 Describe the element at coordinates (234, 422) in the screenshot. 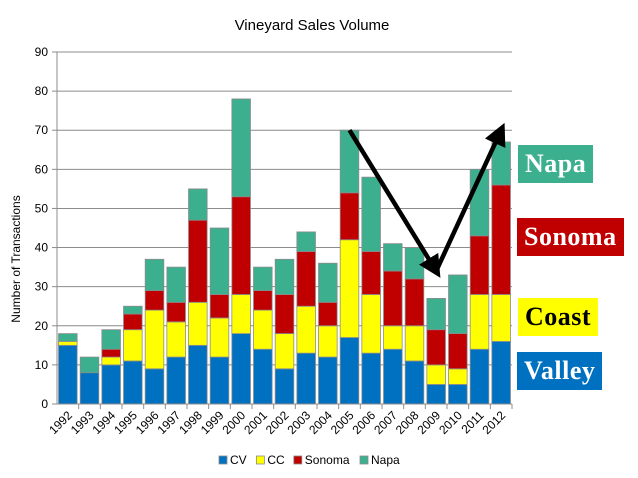

I see `x-tick-label: 2000` at that location.